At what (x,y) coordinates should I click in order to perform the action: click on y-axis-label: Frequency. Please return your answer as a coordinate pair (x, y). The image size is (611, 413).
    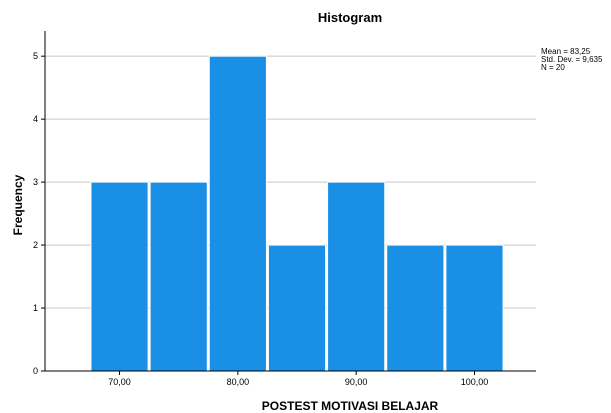
    Looking at the image, I should click on (18, 205).